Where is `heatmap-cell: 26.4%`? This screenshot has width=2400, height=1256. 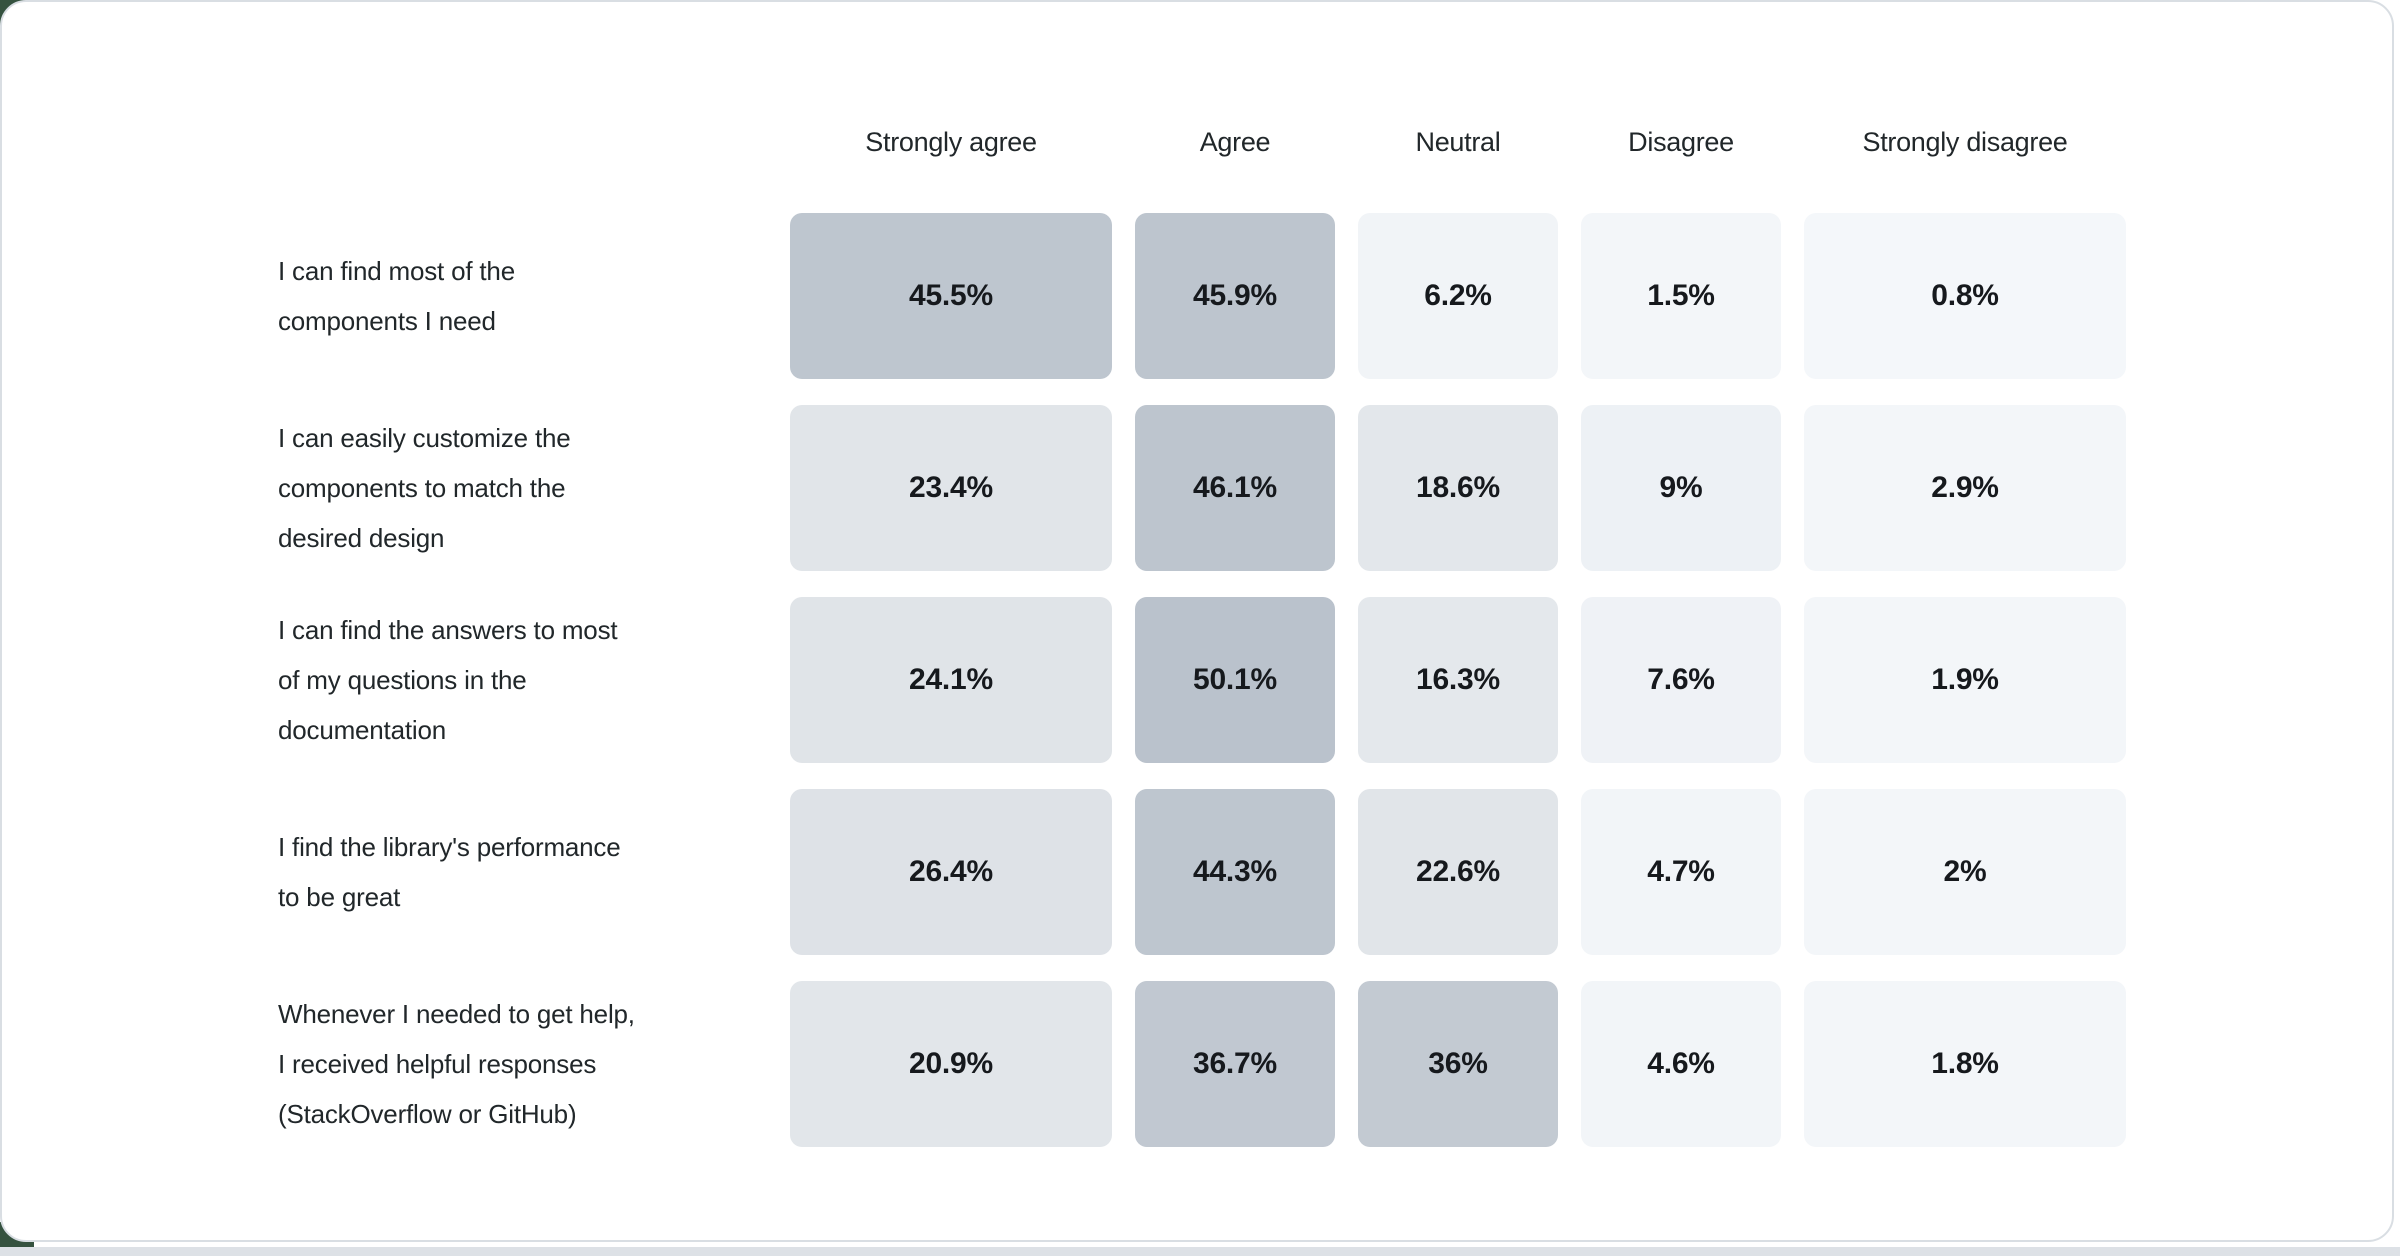
heatmap-cell: 26.4% is located at coordinates (951, 872).